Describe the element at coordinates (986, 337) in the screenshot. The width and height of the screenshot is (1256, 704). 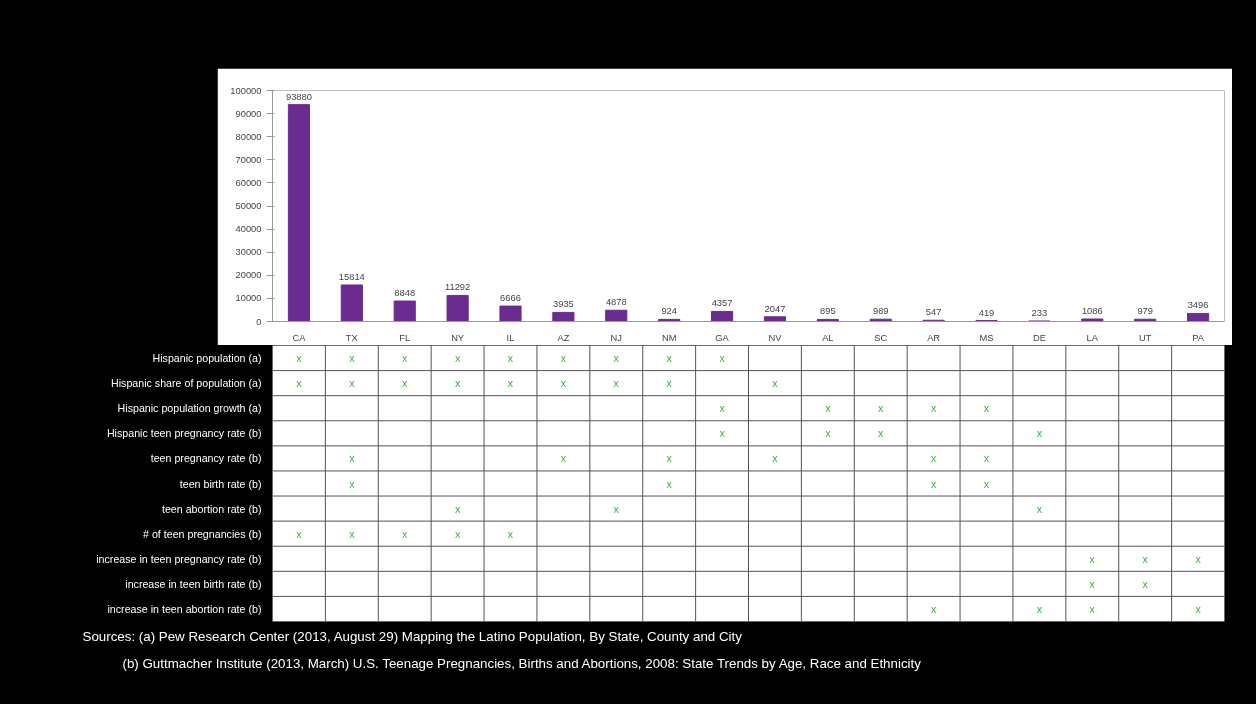
I see `x-tick-label: MS` at that location.